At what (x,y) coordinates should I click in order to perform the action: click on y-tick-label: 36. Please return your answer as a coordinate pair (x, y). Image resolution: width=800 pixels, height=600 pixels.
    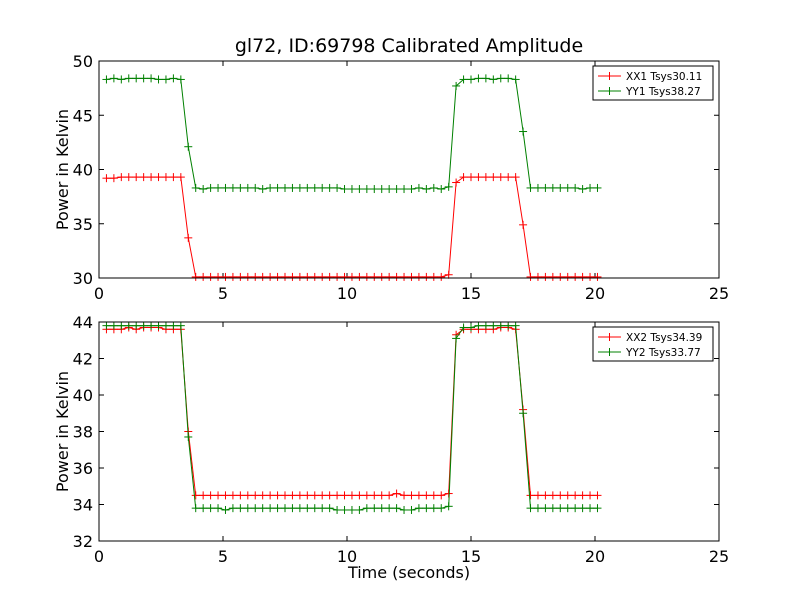
    Looking at the image, I should click on (83, 468).